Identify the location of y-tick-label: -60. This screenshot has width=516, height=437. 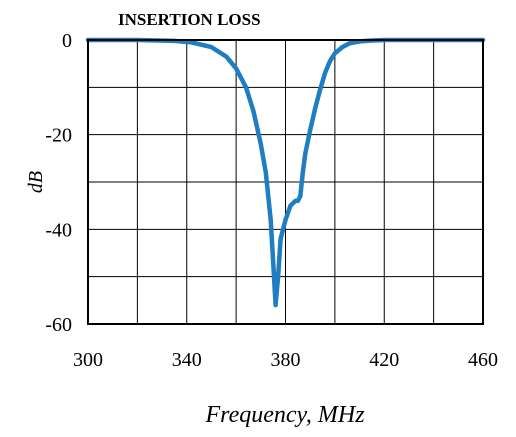
(58, 325).